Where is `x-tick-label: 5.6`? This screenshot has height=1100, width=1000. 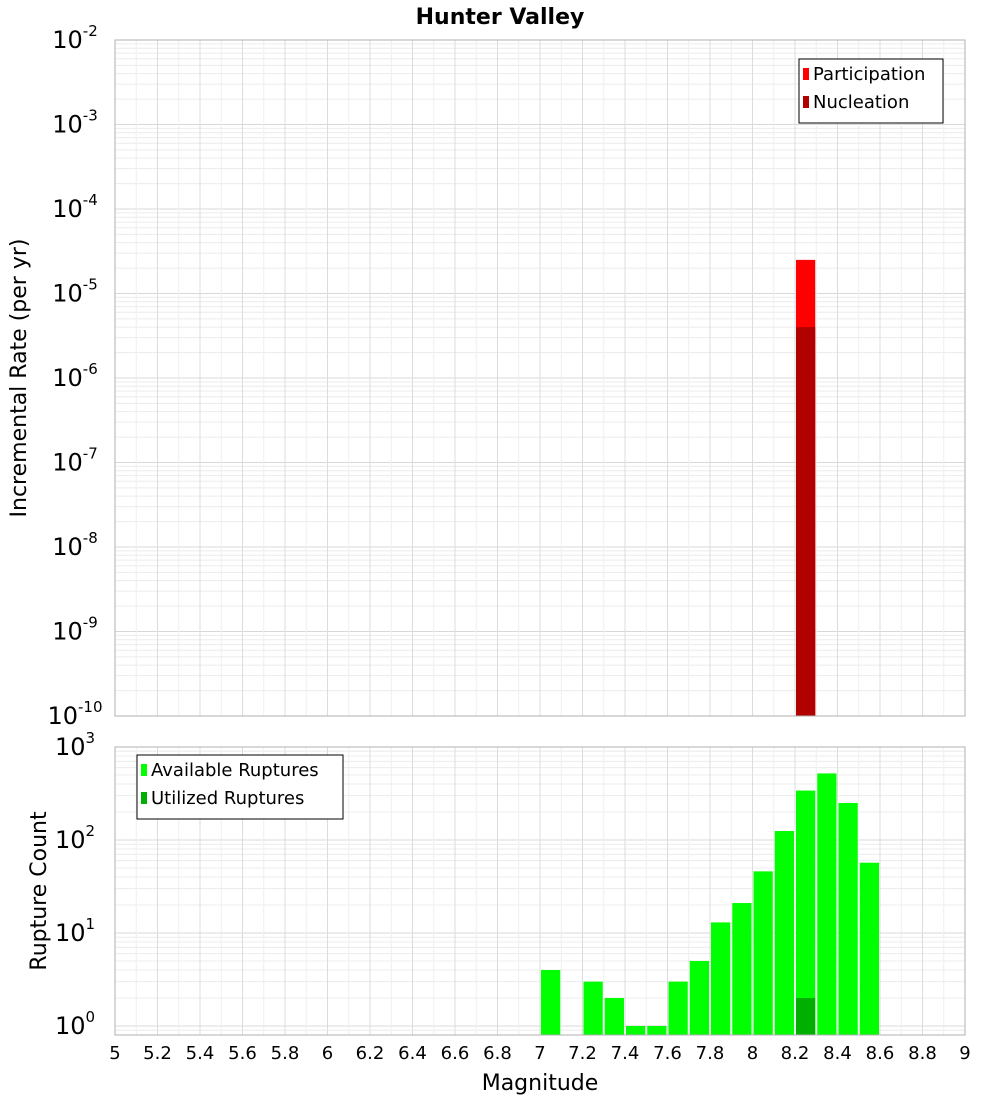
x-tick-label: 5.6 is located at coordinates (242, 1053).